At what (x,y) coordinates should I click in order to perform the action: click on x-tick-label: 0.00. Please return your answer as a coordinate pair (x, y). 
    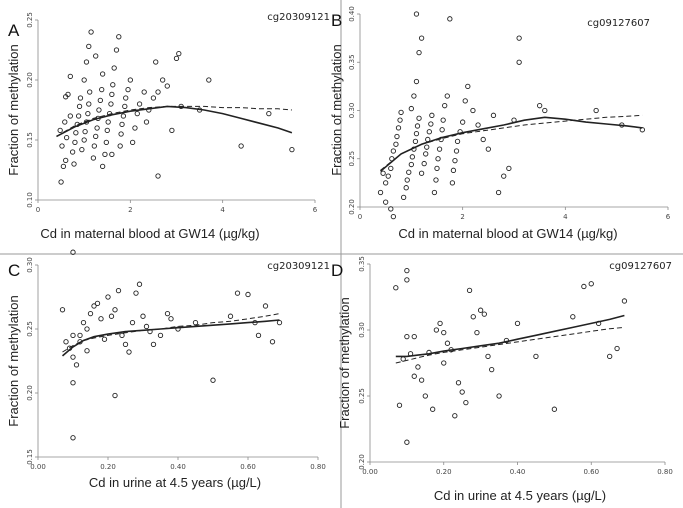
    Looking at the image, I should click on (38, 467).